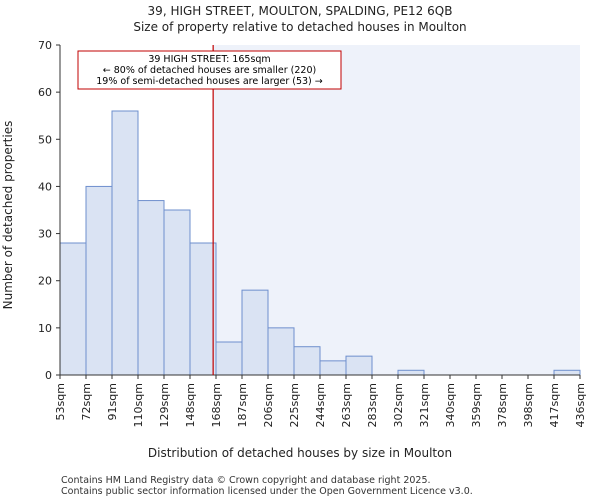  What do you see at coordinates (8, 215) in the screenshot?
I see `y-axis-label: Number of detached properties` at bounding box center [8, 215].